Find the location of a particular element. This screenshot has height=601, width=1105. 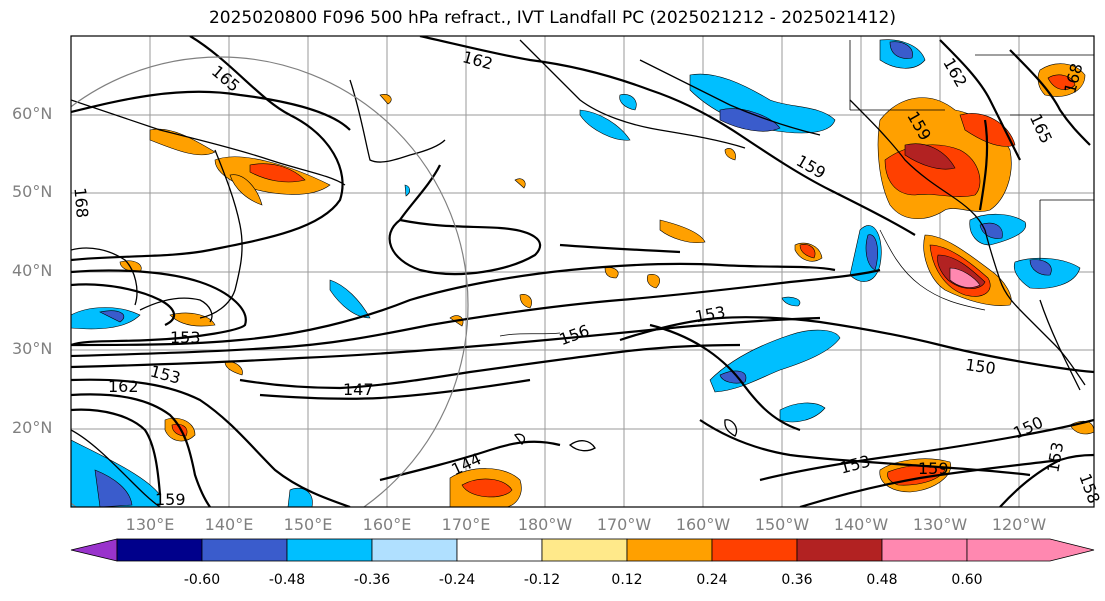

lon-label: 150°E is located at coordinates (308, 524).